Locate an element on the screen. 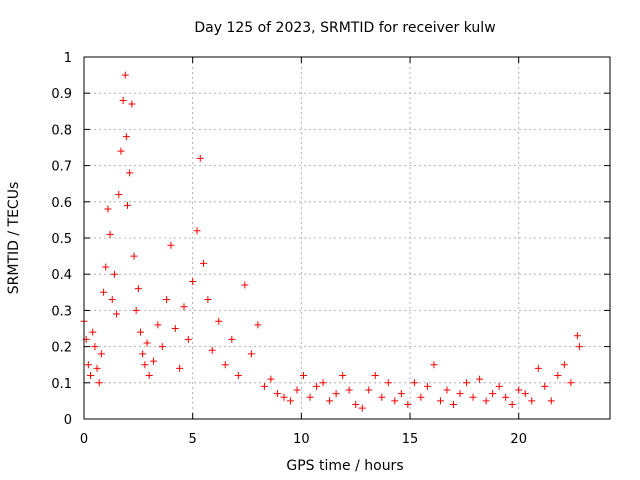 The image size is (640, 480). x-tick-label: 15 is located at coordinates (410, 439).